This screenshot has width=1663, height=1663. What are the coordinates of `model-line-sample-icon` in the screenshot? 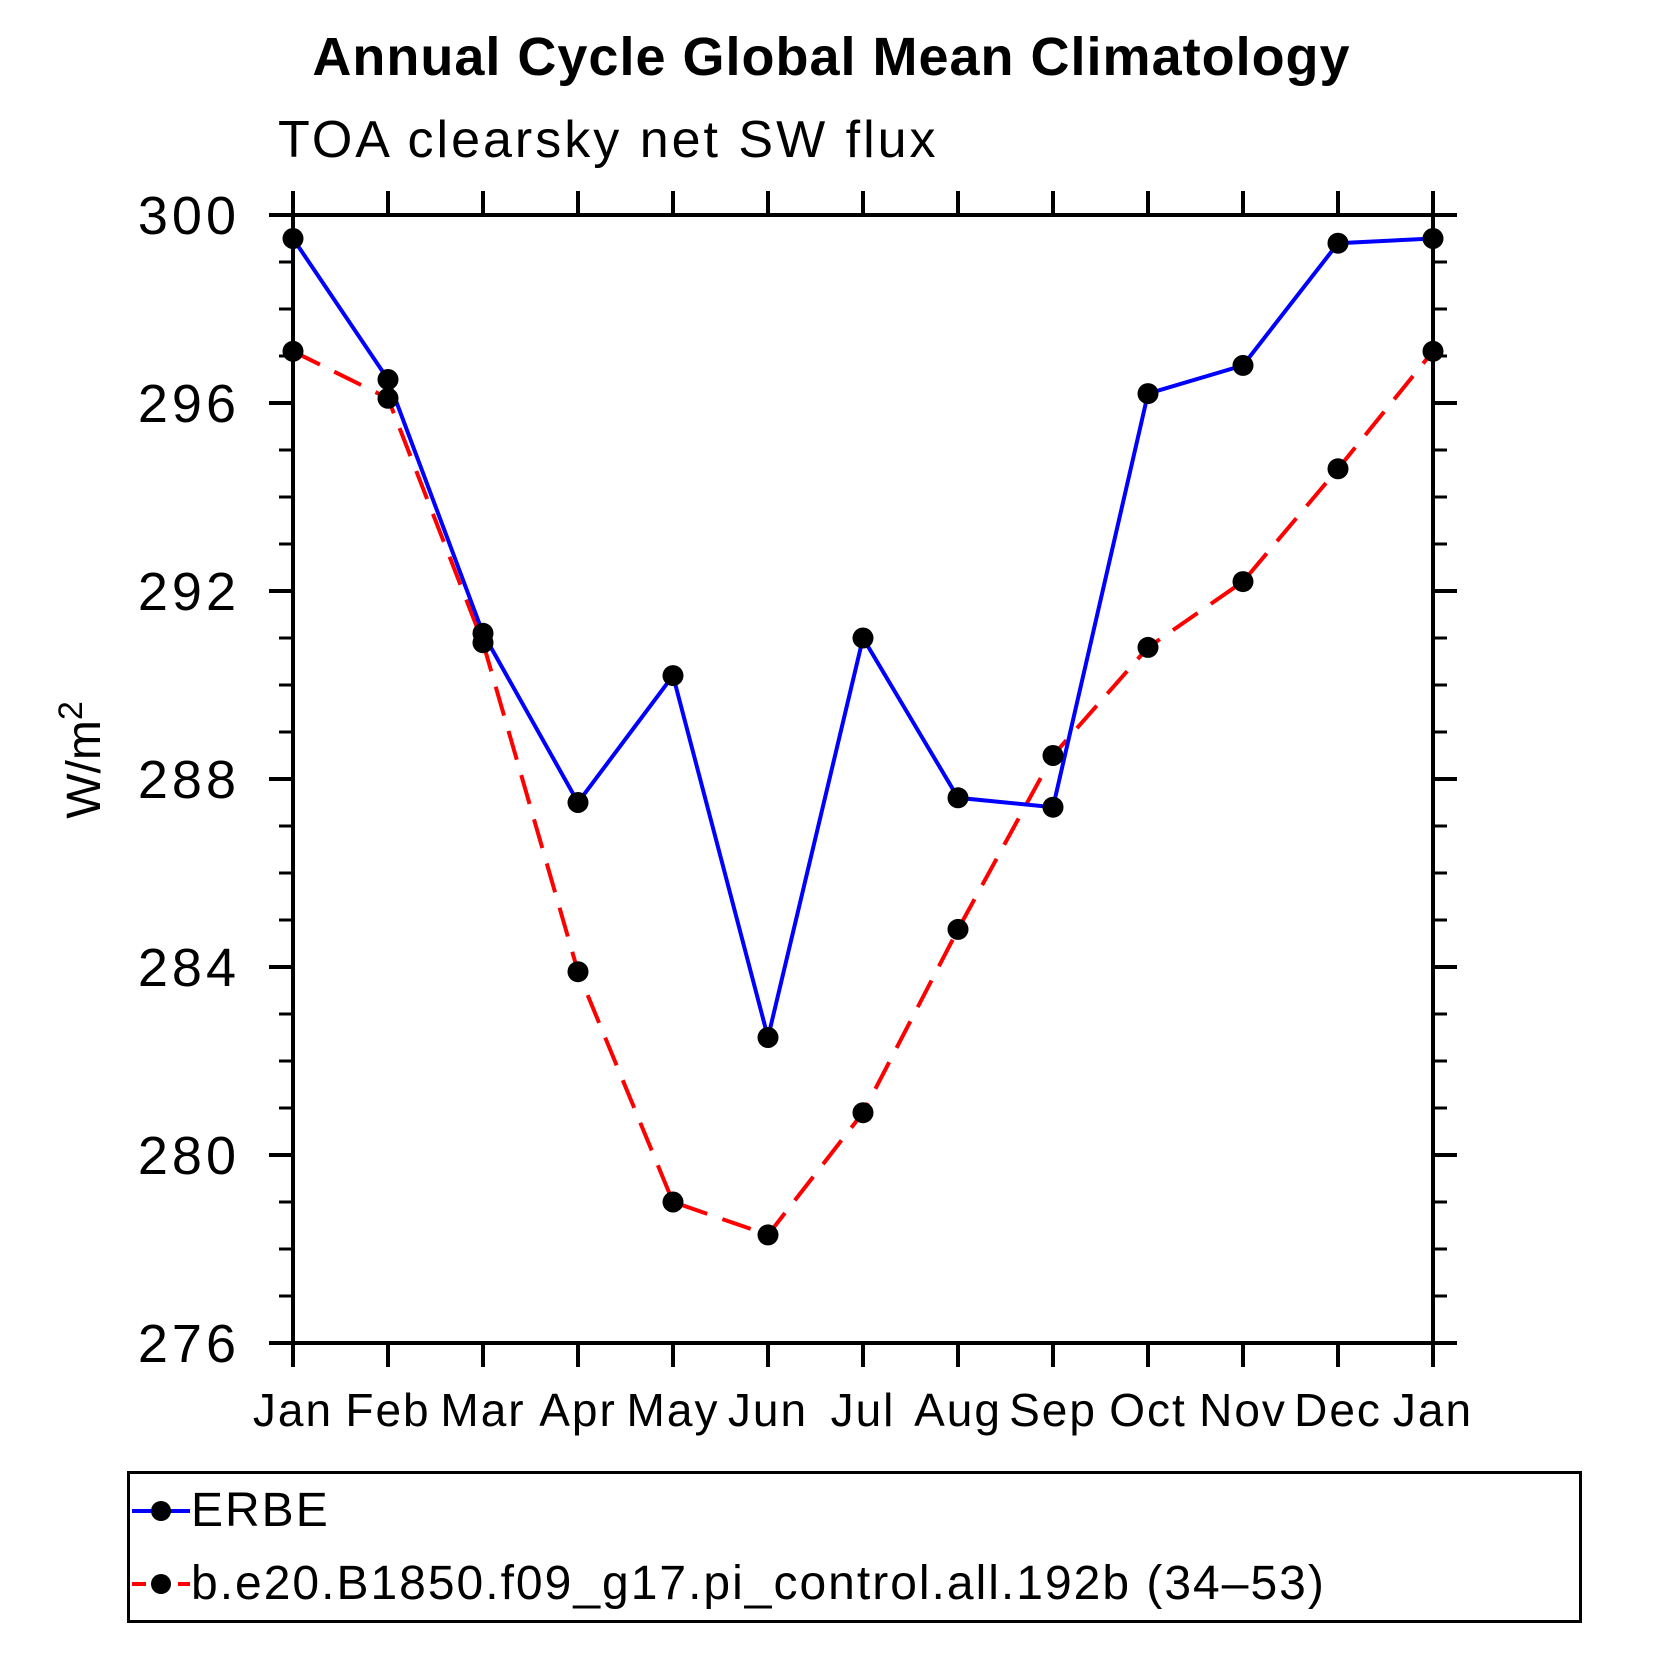 It's located at (161, 1583).